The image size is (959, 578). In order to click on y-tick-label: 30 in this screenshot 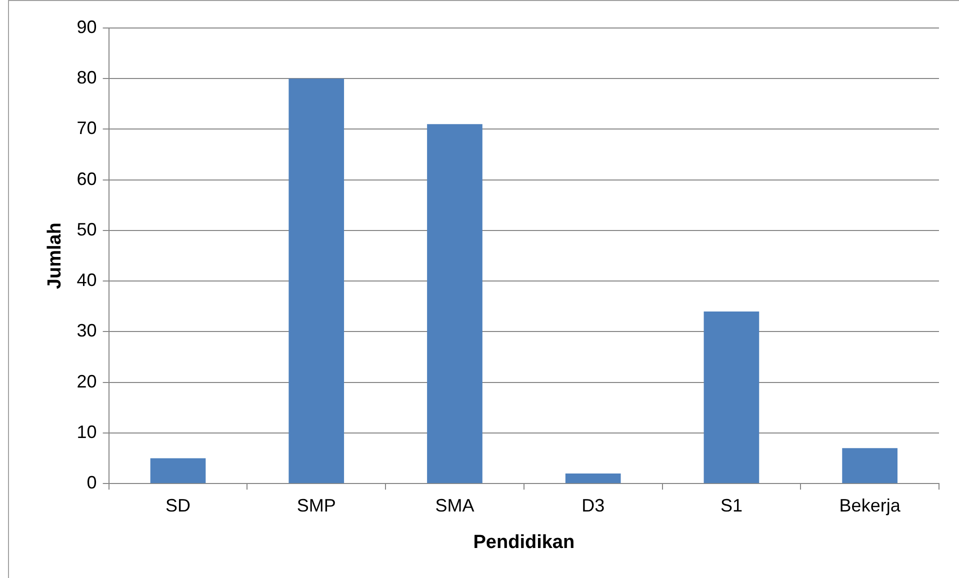, I will do `click(86, 330)`.